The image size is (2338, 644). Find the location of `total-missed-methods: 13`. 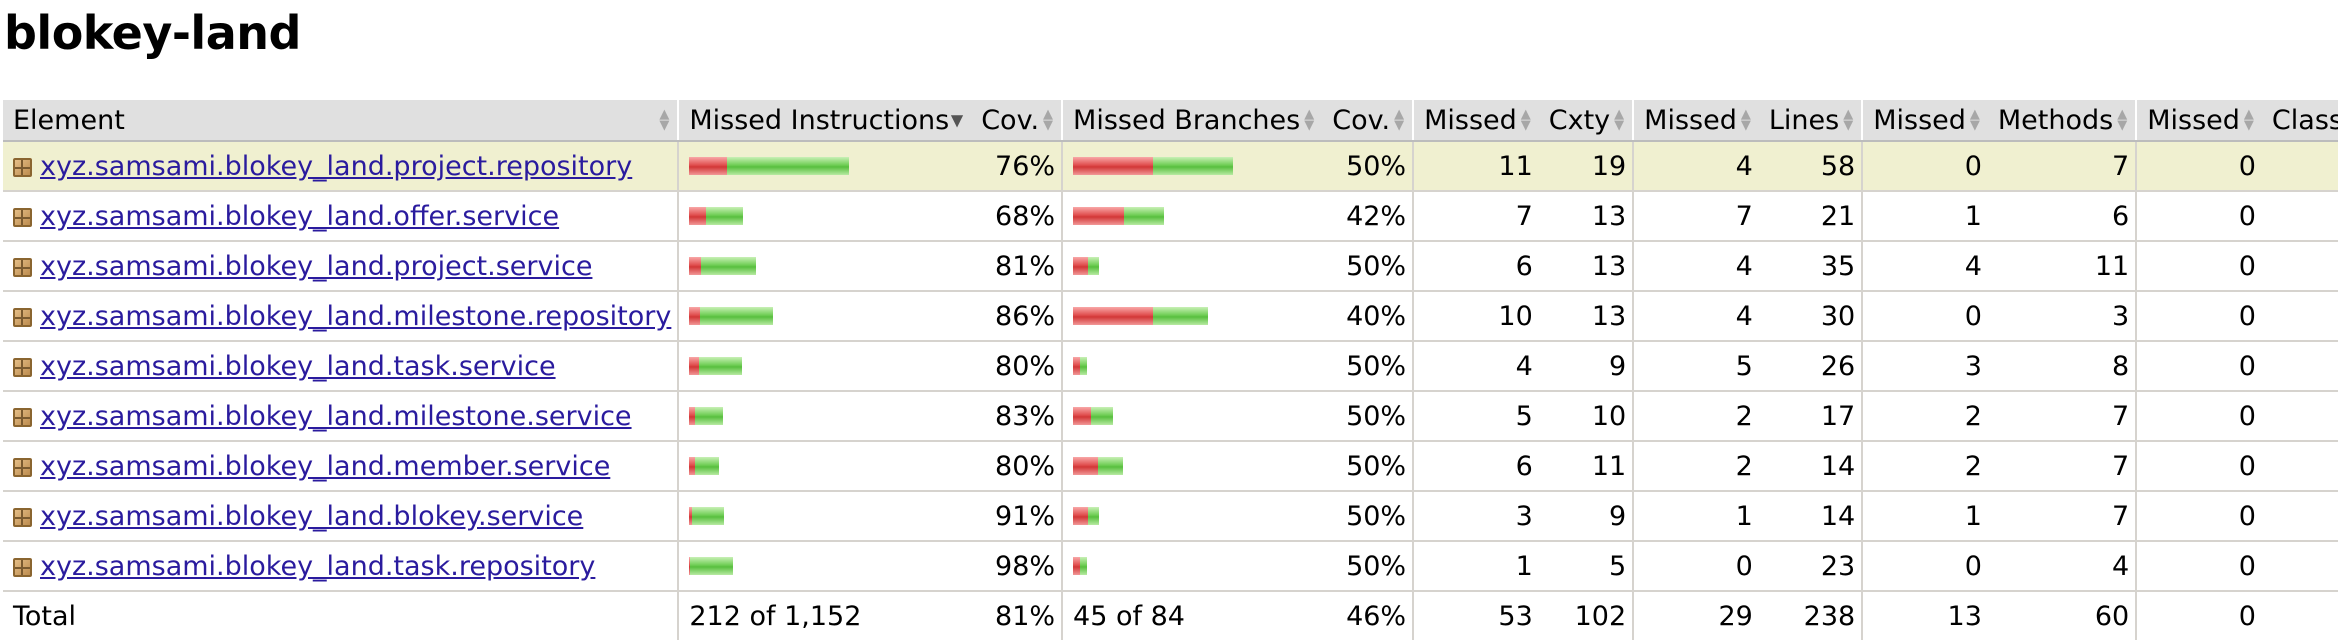

total-missed-methods: 13 is located at coordinates (1924, 615).